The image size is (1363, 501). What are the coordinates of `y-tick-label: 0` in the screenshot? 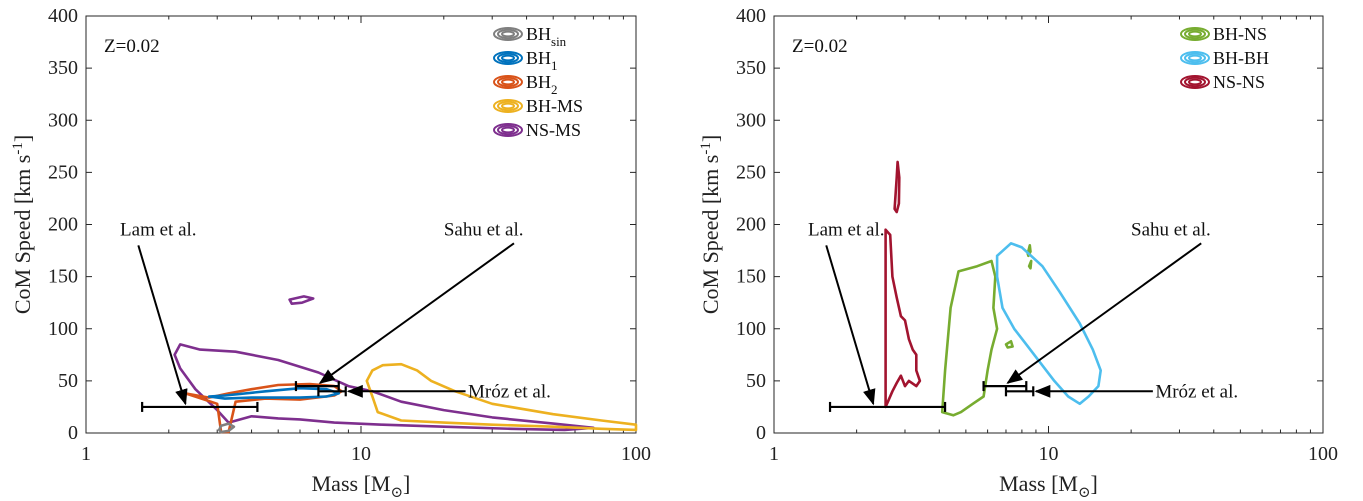 It's located at (761, 433).